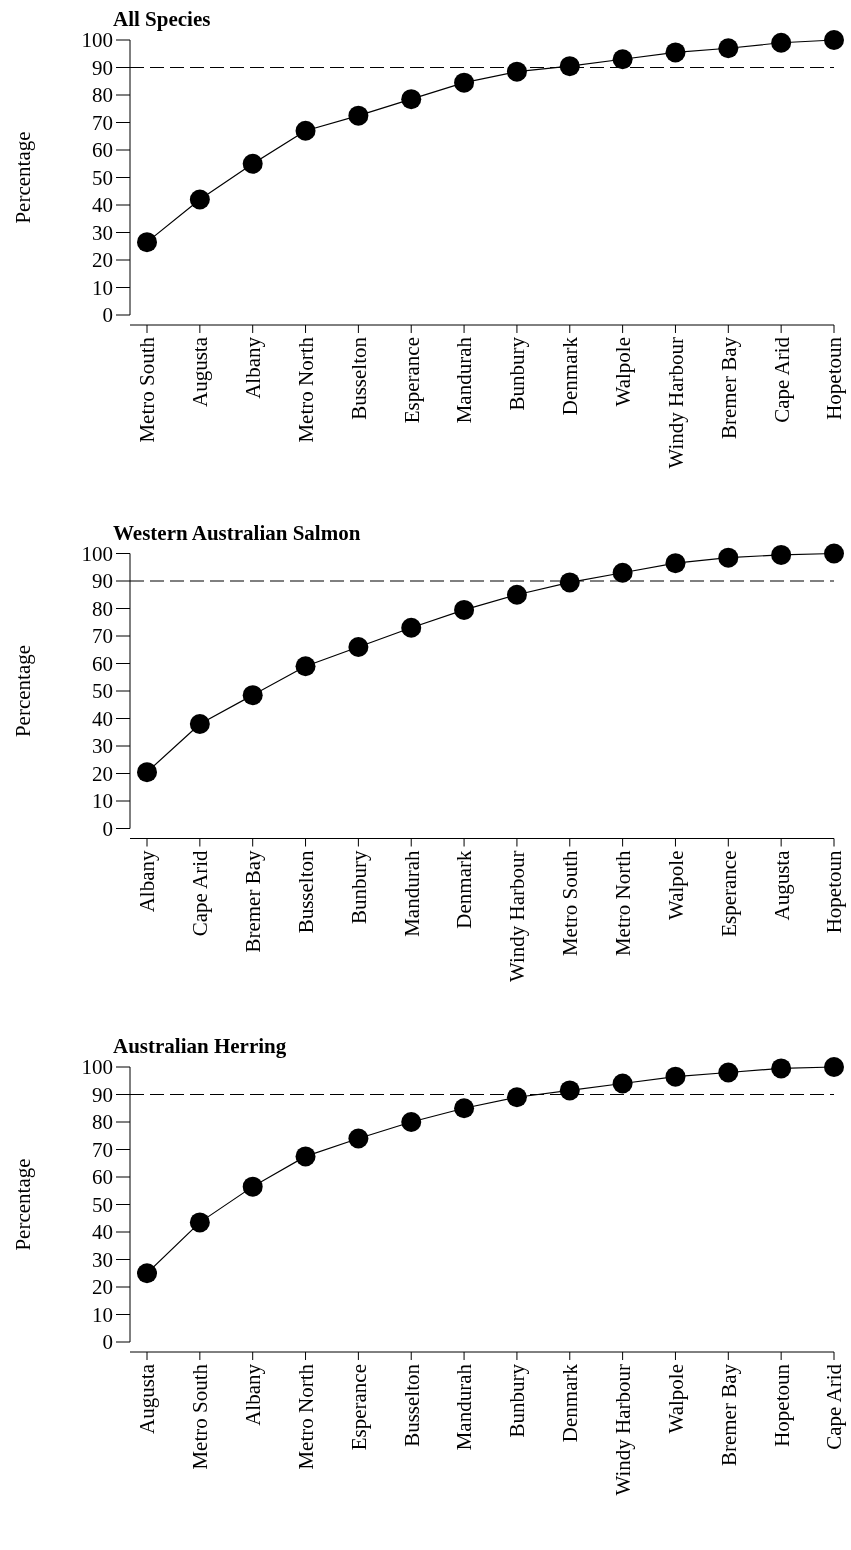  What do you see at coordinates (237, 532) in the screenshot?
I see `chart-title: Western Australian Salmon` at bounding box center [237, 532].